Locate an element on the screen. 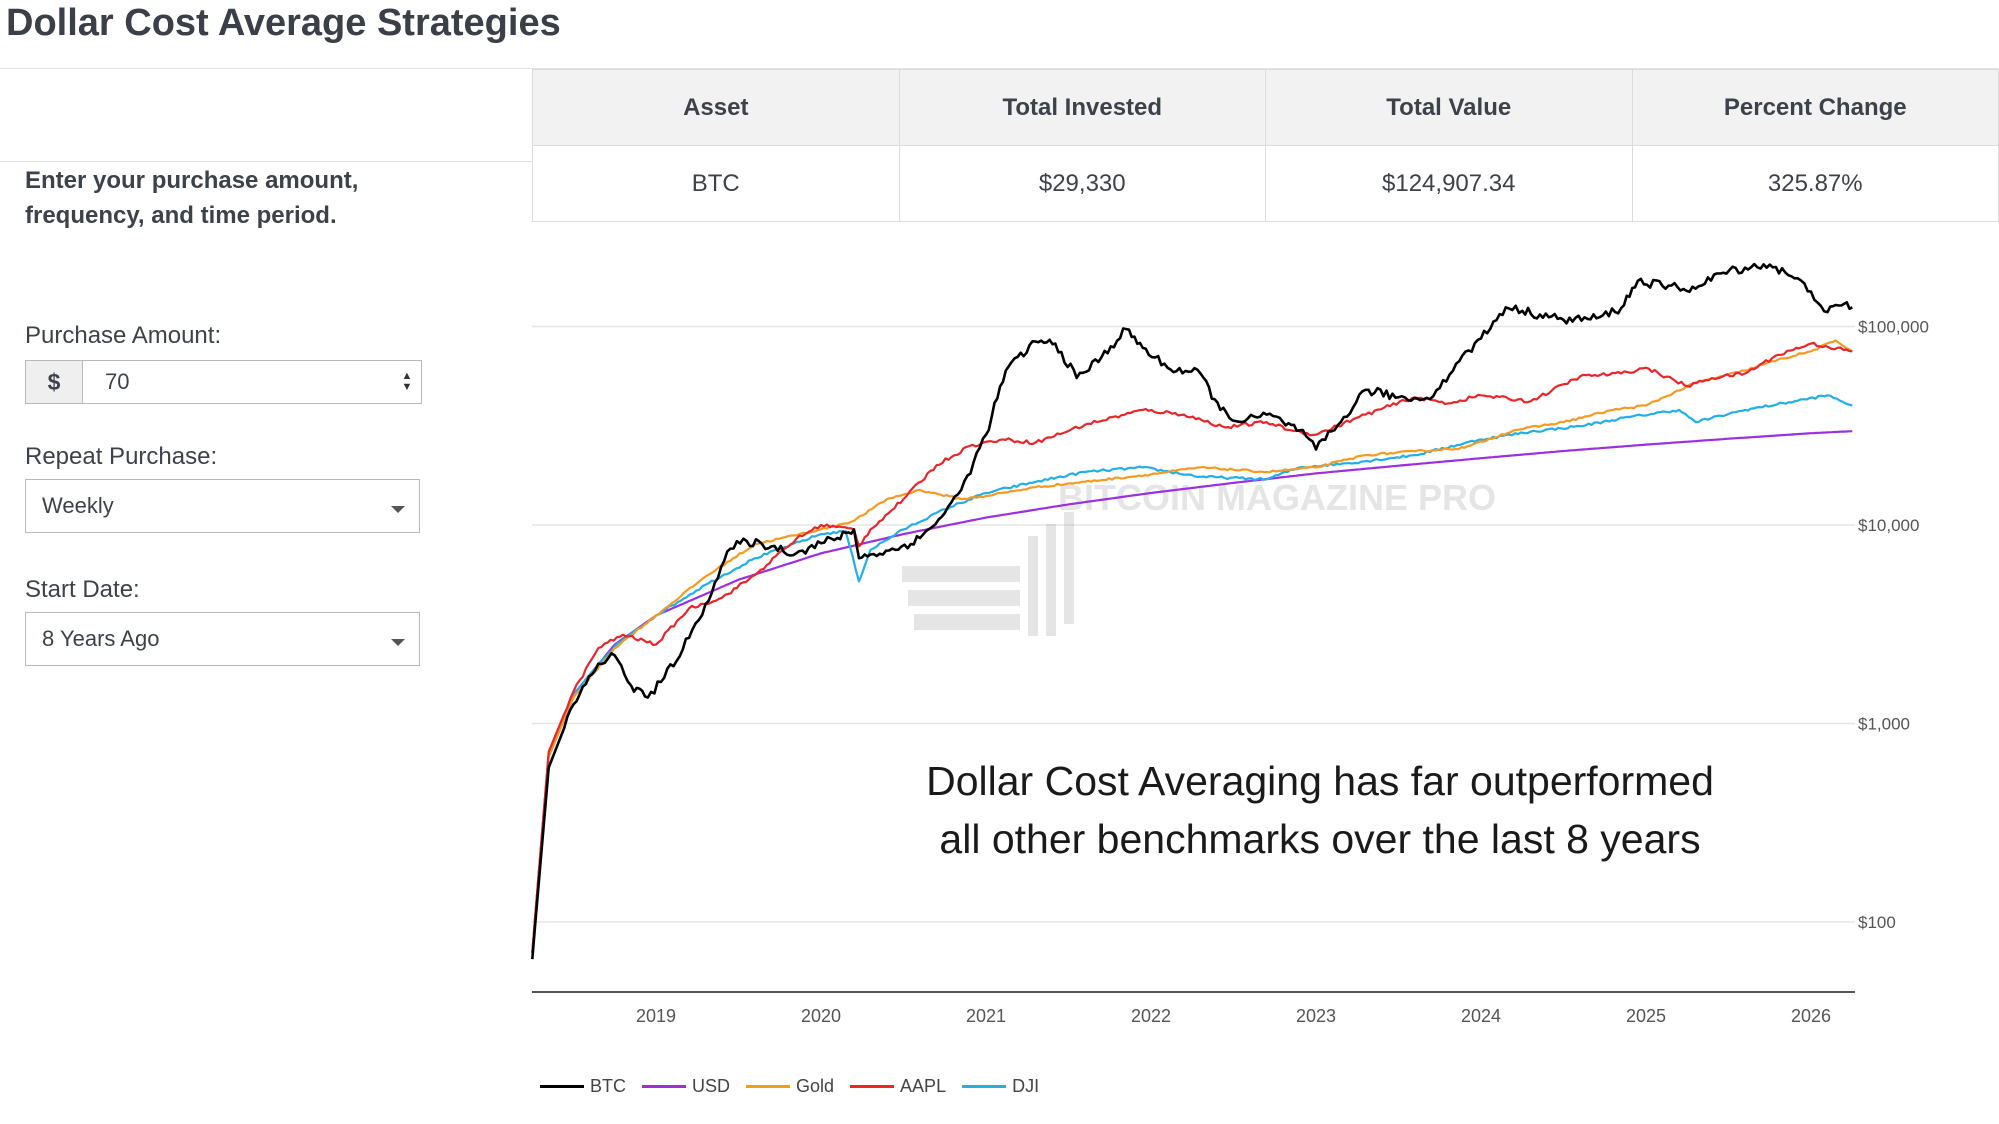 The width and height of the screenshot is (1999, 1124). chart-legend: BTC USD Gold AAPL DJI is located at coordinates (797, 1086).